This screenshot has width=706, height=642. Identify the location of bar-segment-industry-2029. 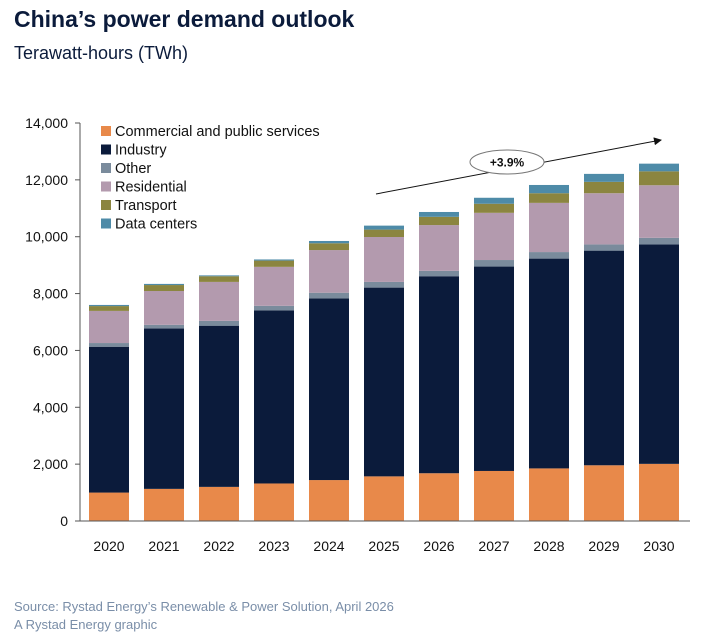
(604, 358).